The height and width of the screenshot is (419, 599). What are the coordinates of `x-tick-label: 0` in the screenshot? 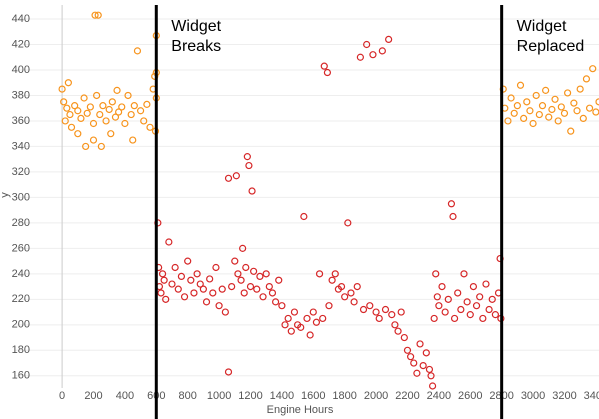 It's located at (62, 396).